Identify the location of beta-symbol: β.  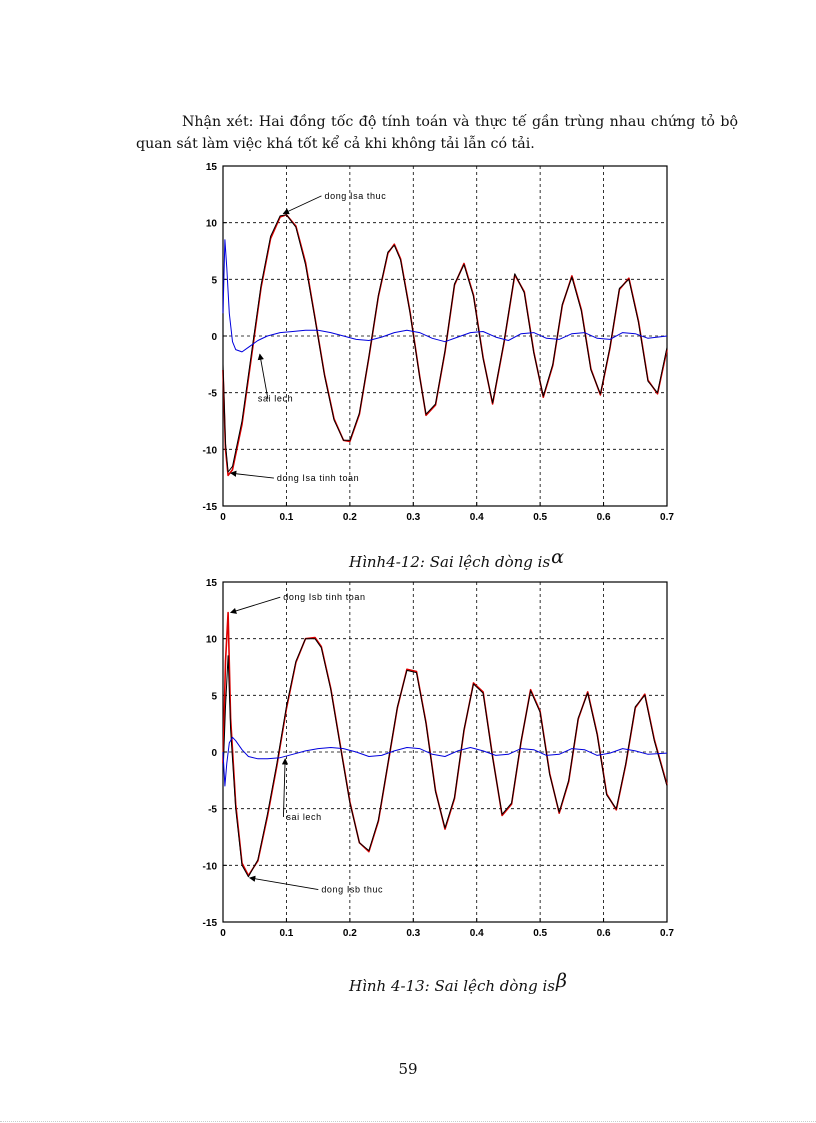
(561, 981).